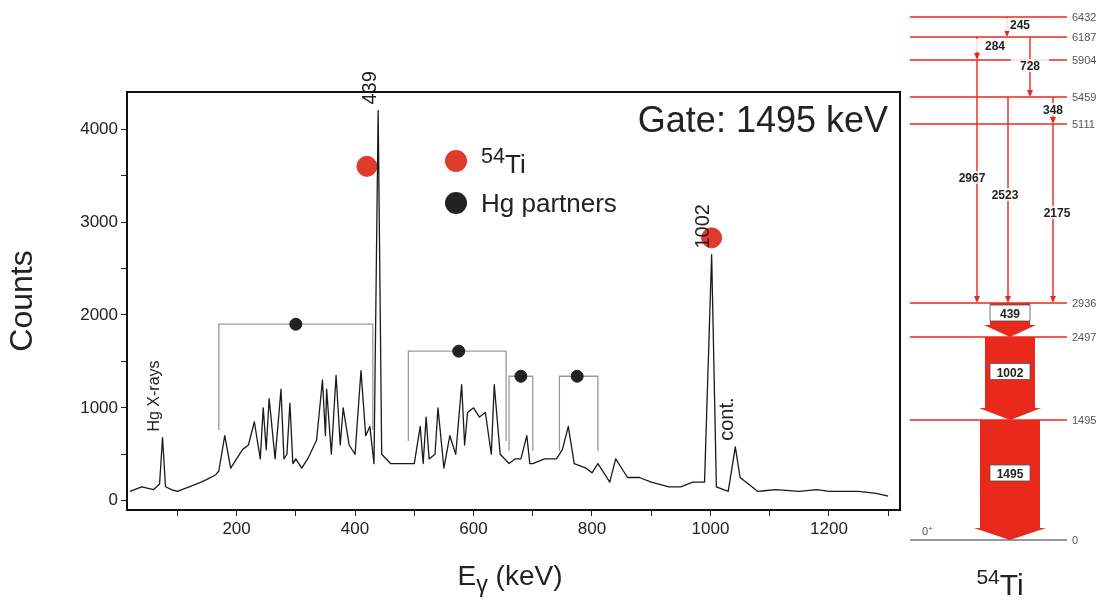 This screenshot has width=1116, height=610. What do you see at coordinates (1057, 213) in the screenshot?
I see `text: 2175` at bounding box center [1057, 213].